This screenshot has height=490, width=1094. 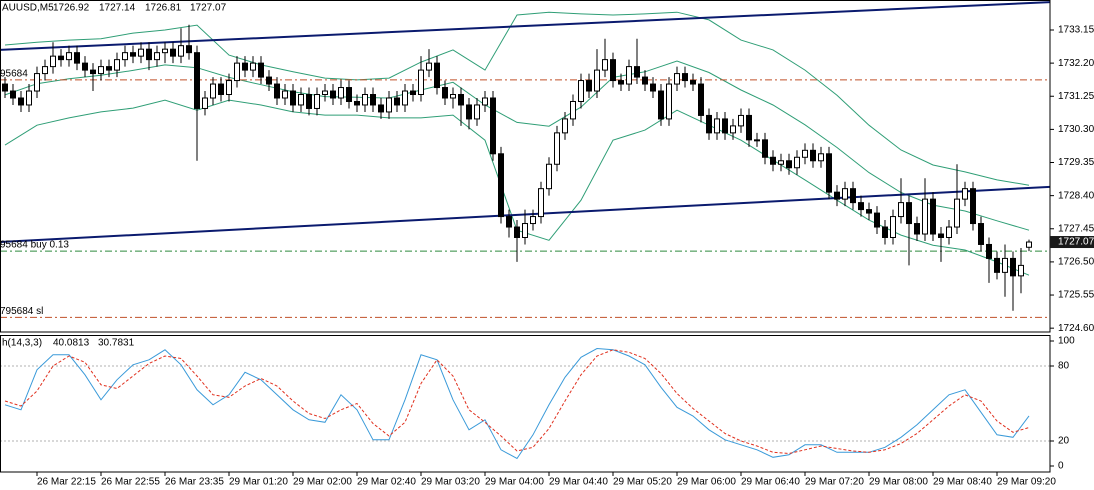 I want to click on price-tag-label: 1727.07, so click(x=1076, y=242).